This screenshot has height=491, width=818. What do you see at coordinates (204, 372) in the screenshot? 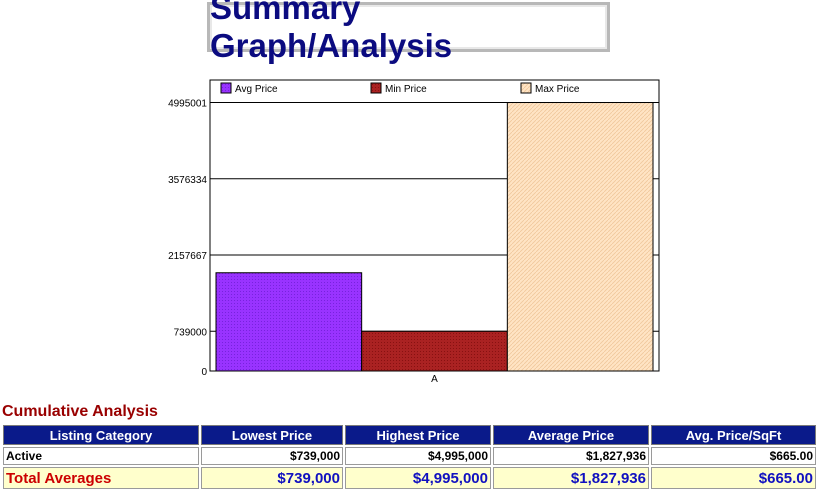
I see `y-tick-label: 0` at bounding box center [204, 372].